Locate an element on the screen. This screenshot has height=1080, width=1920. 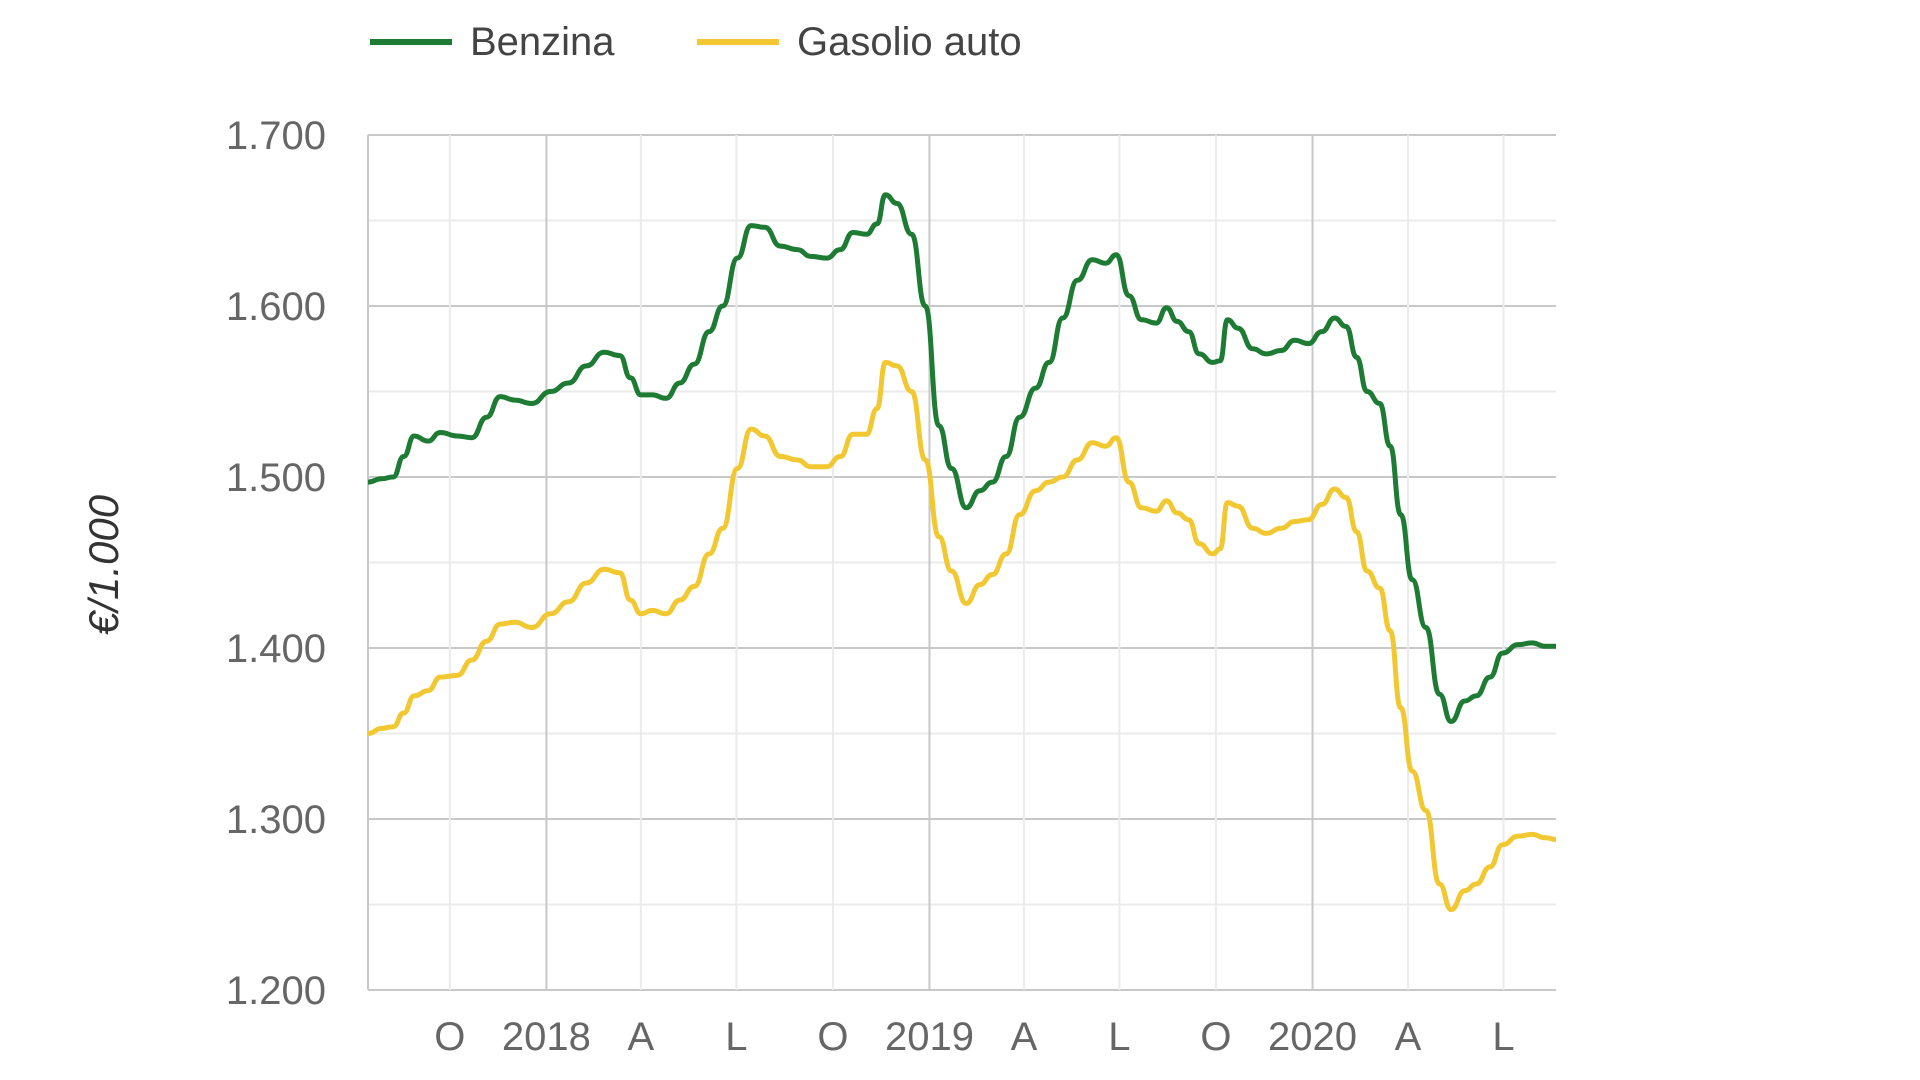
y-axis-label: €/1.000 is located at coordinates (103, 564).